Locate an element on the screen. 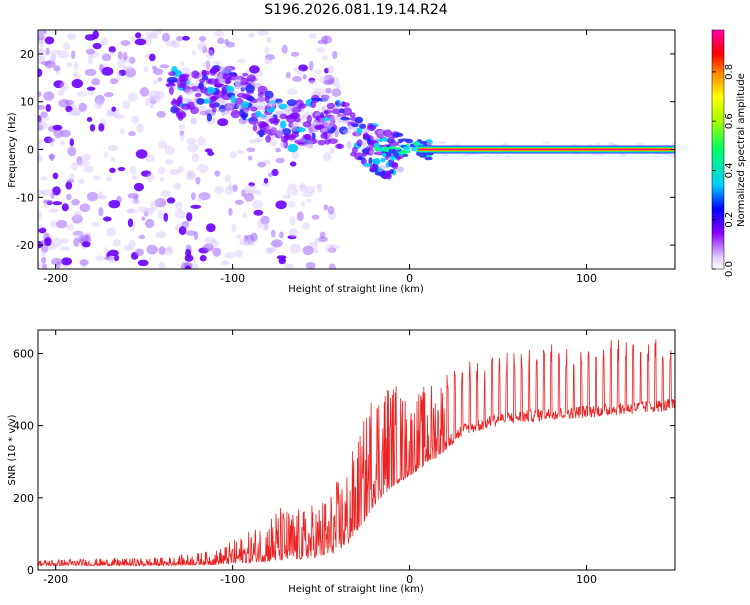  y-tick-label: 200 is located at coordinates (23, 498).